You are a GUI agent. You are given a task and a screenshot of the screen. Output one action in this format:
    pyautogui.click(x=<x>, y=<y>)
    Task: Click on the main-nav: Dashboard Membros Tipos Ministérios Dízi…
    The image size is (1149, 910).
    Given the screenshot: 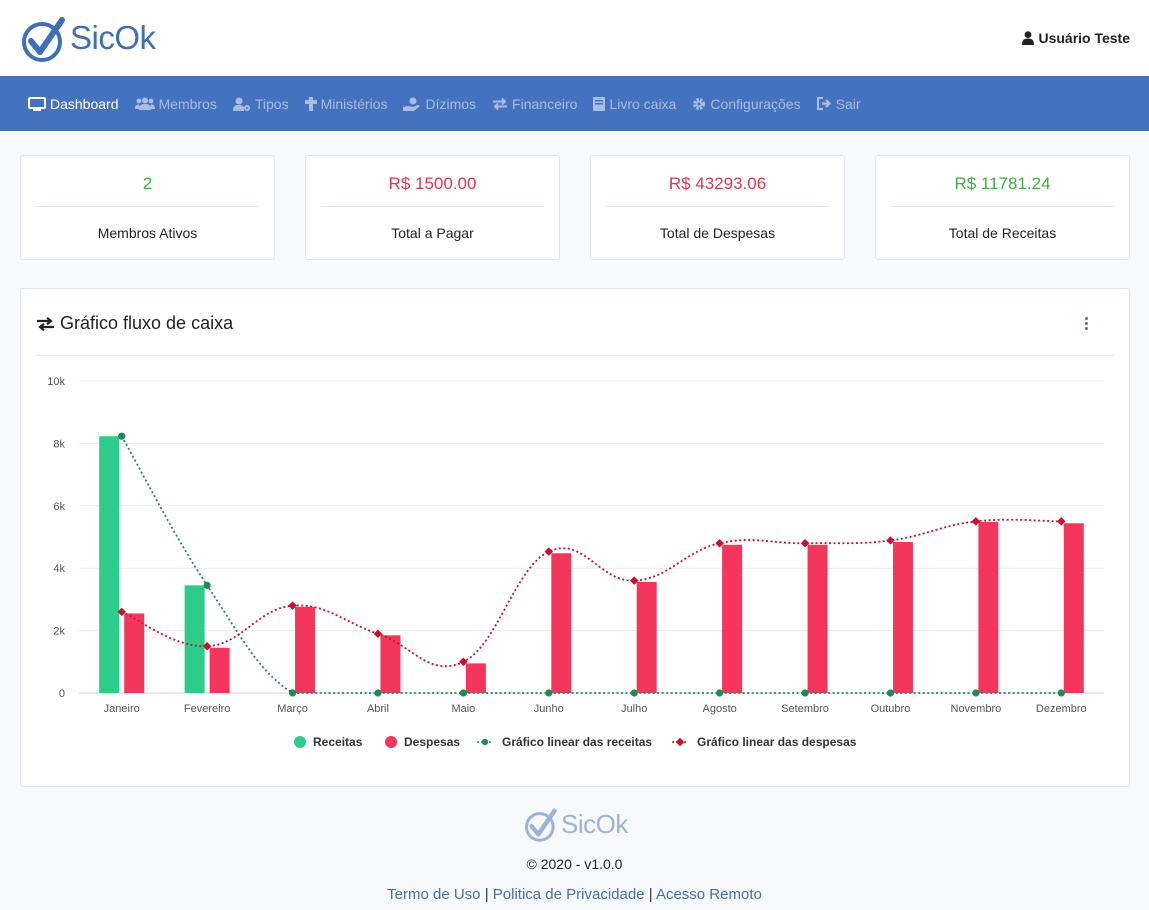 What is the action you would take?
    pyautogui.click(x=574, y=103)
    